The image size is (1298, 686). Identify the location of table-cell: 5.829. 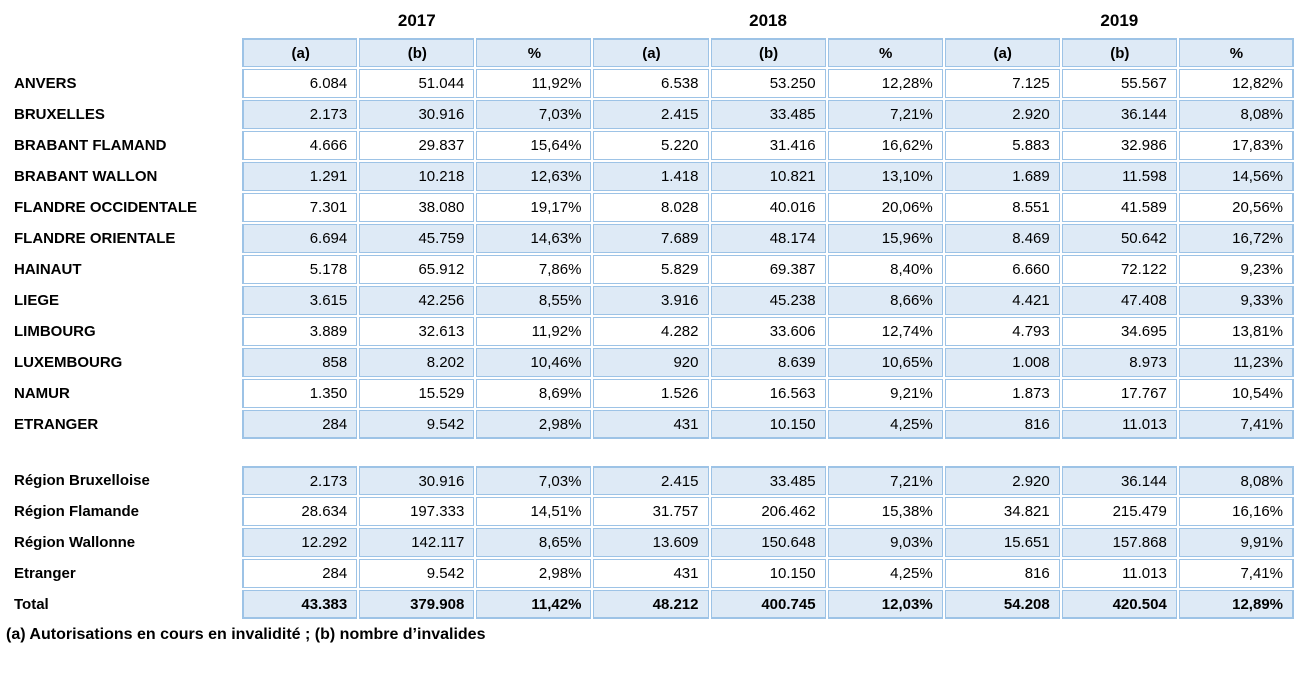
(651, 269).